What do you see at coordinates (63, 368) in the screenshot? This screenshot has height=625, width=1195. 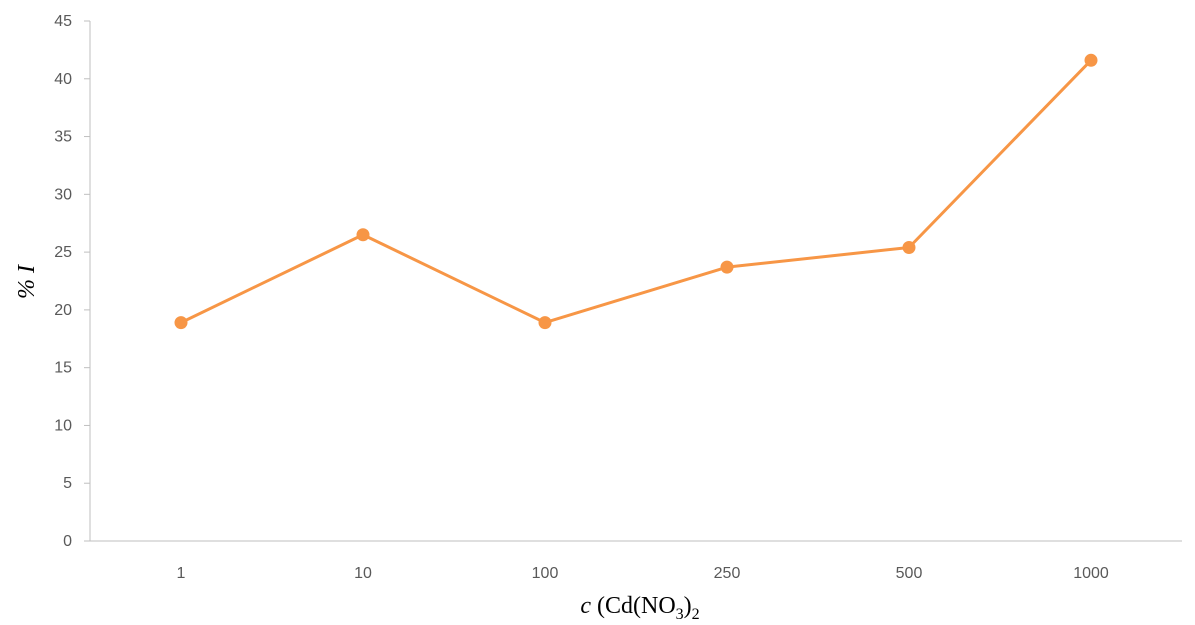 I see `y-tick-label: 15` at bounding box center [63, 368].